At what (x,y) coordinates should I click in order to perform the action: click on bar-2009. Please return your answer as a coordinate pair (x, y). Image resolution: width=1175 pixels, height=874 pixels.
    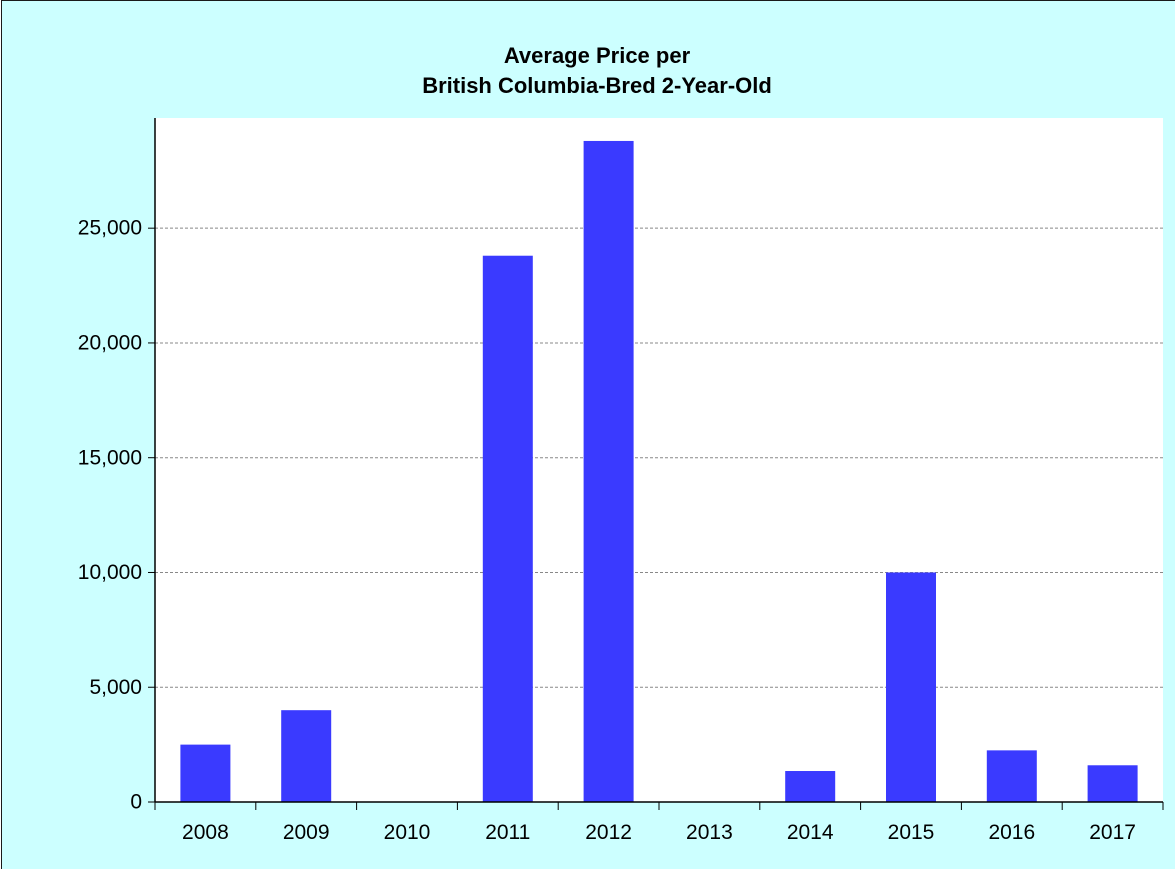
    Looking at the image, I should click on (306, 756).